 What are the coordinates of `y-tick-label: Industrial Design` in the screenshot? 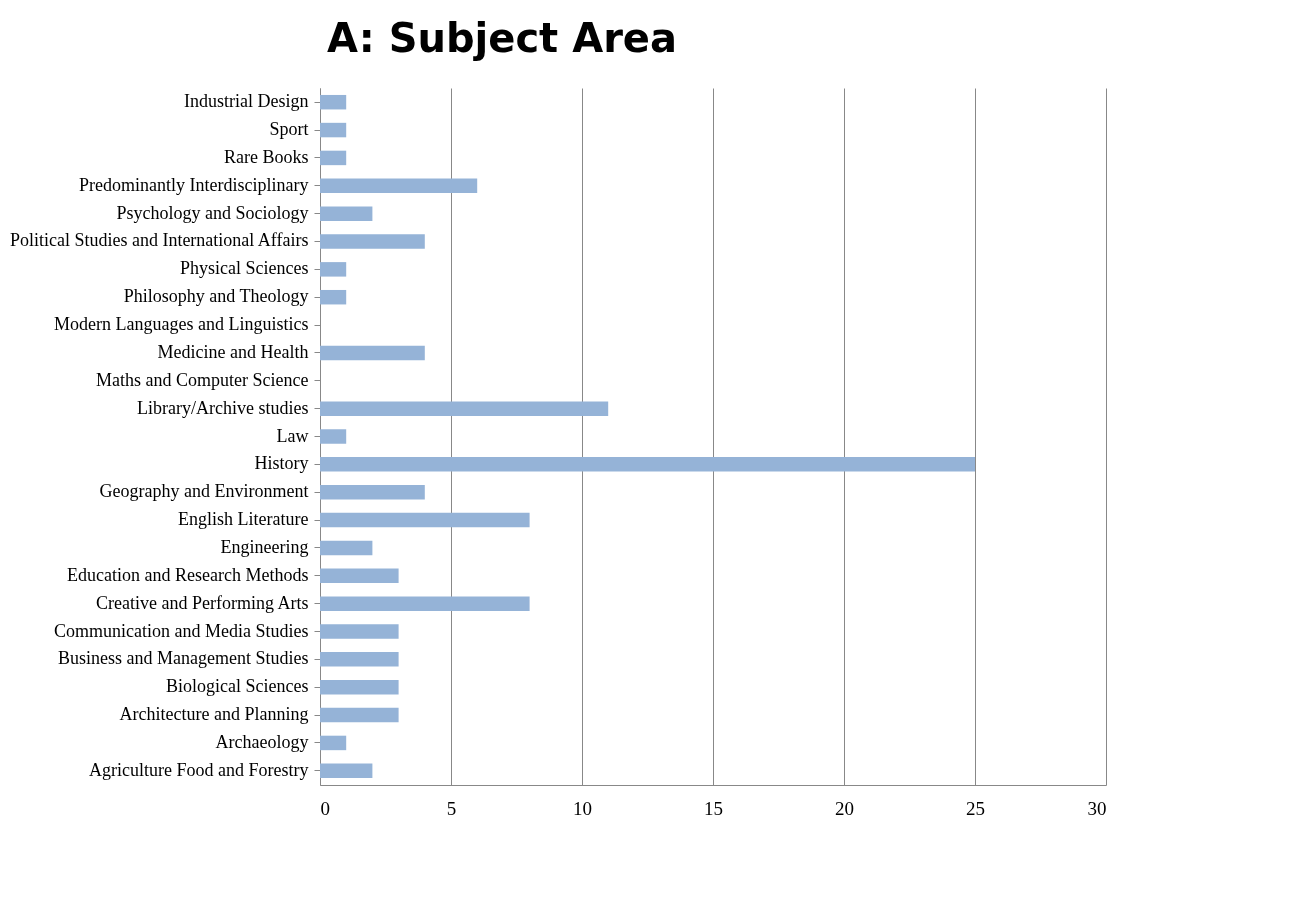 It's located at (246, 101).